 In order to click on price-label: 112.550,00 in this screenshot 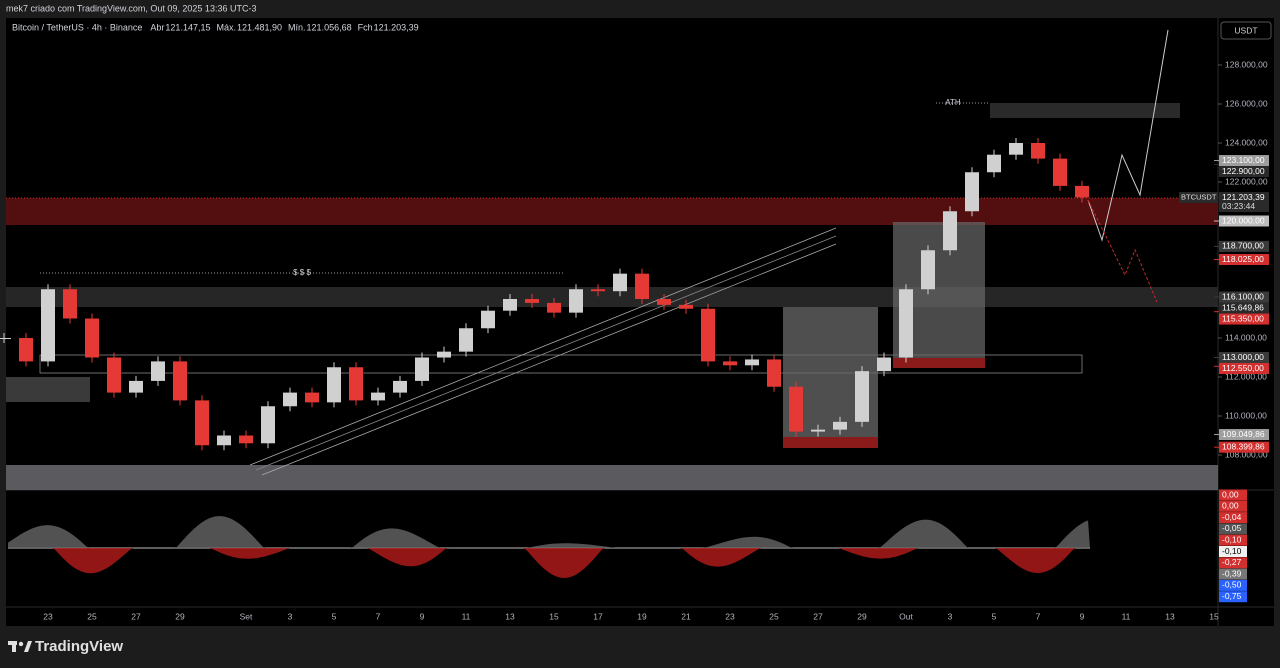, I will do `click(1241, 368)`.